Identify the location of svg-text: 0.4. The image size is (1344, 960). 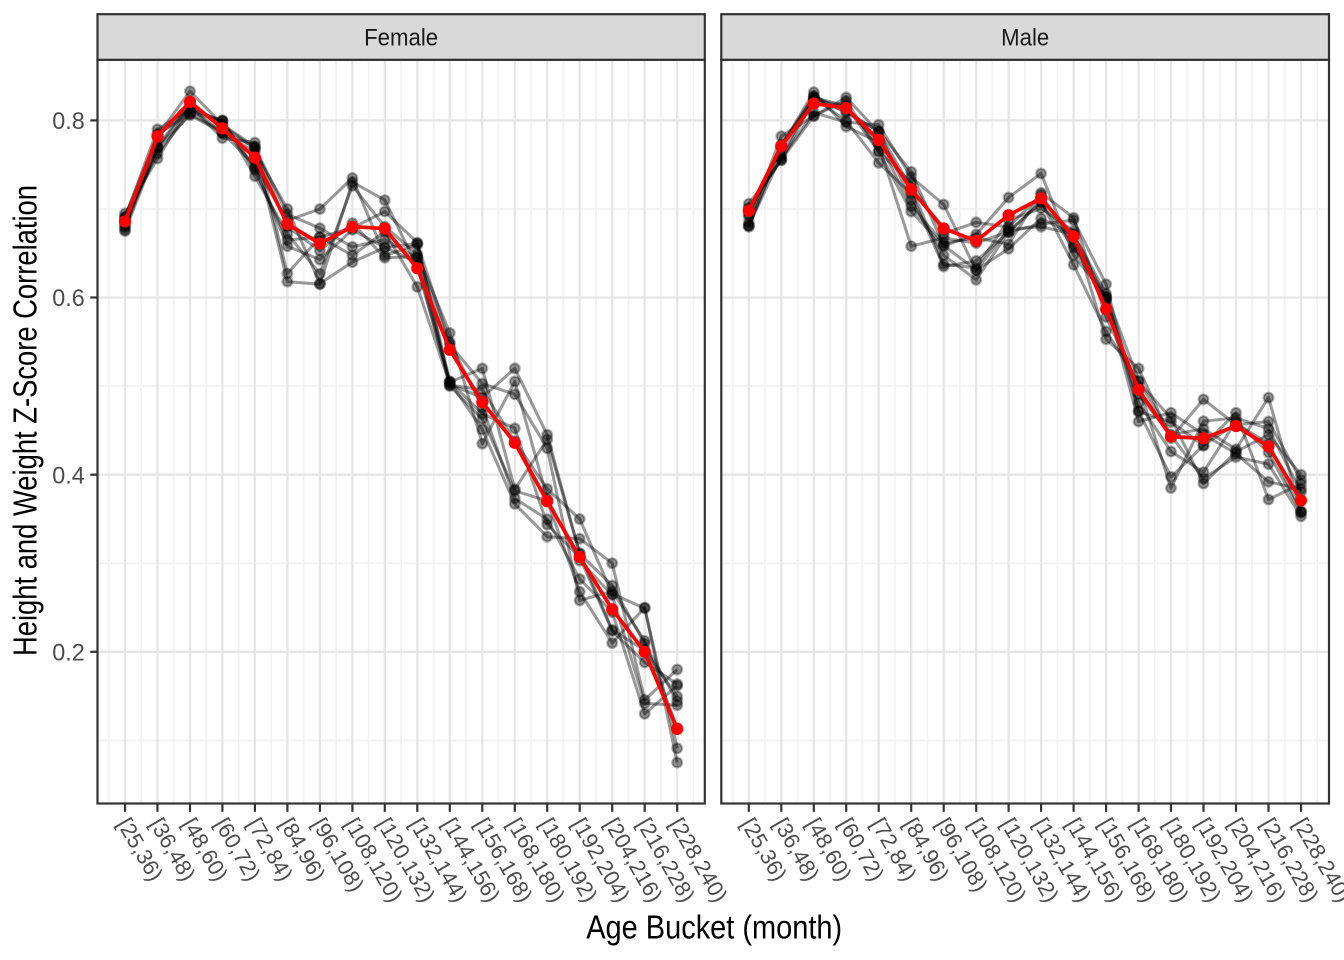
(68, 475).